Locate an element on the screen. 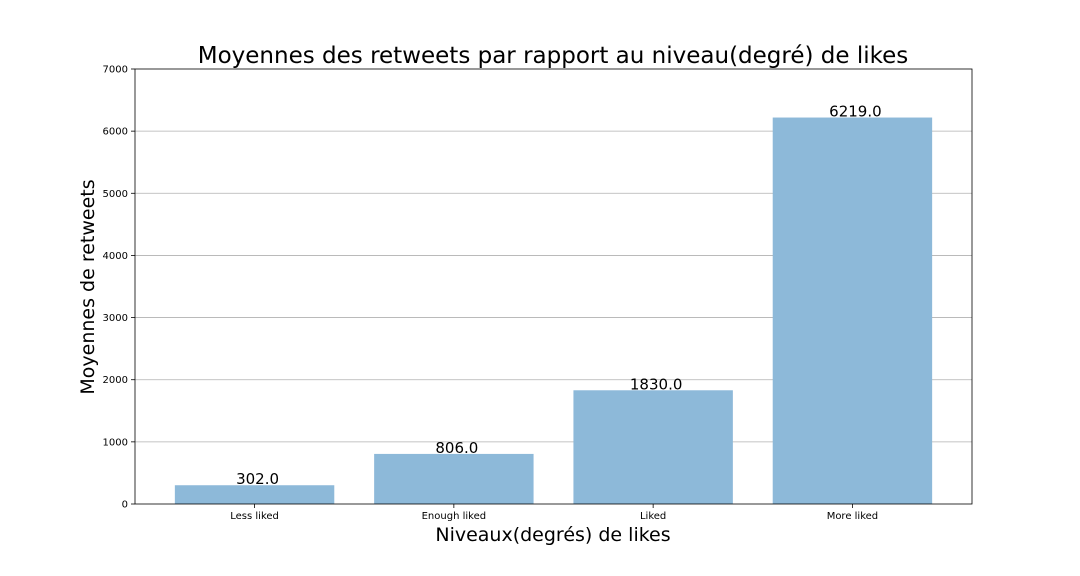  y-tick-label: 0 is located at coordinates (125, 505).